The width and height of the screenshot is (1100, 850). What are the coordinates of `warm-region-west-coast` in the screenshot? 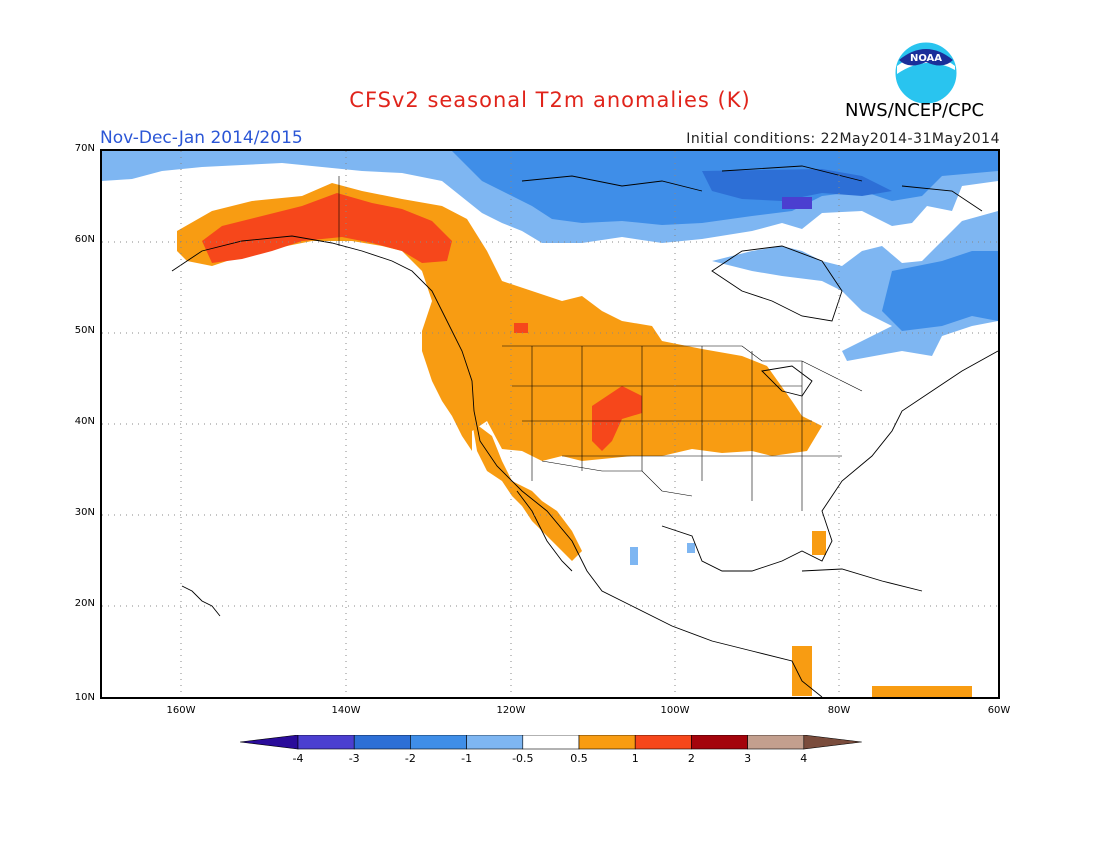 It's located at (527, 491).